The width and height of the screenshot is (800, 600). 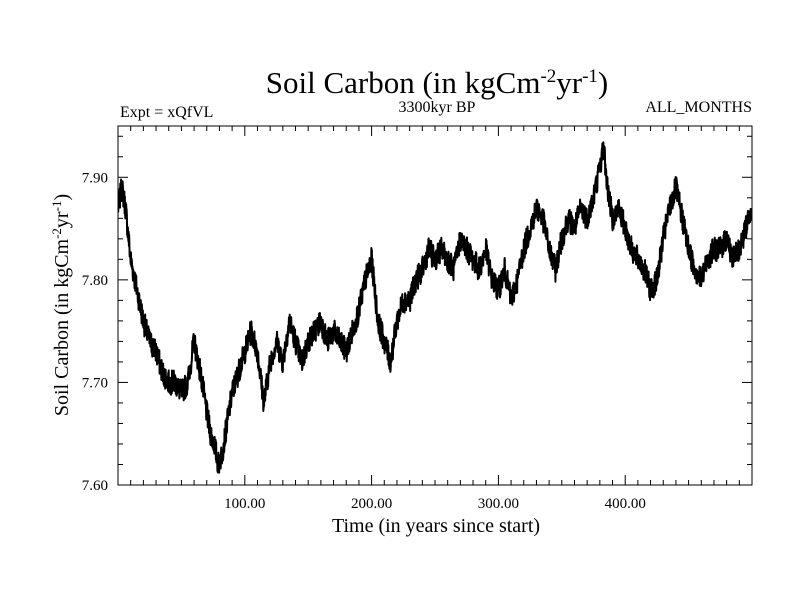 I want to click on x-tick-label: 400.00, so click(x=625, y=504).